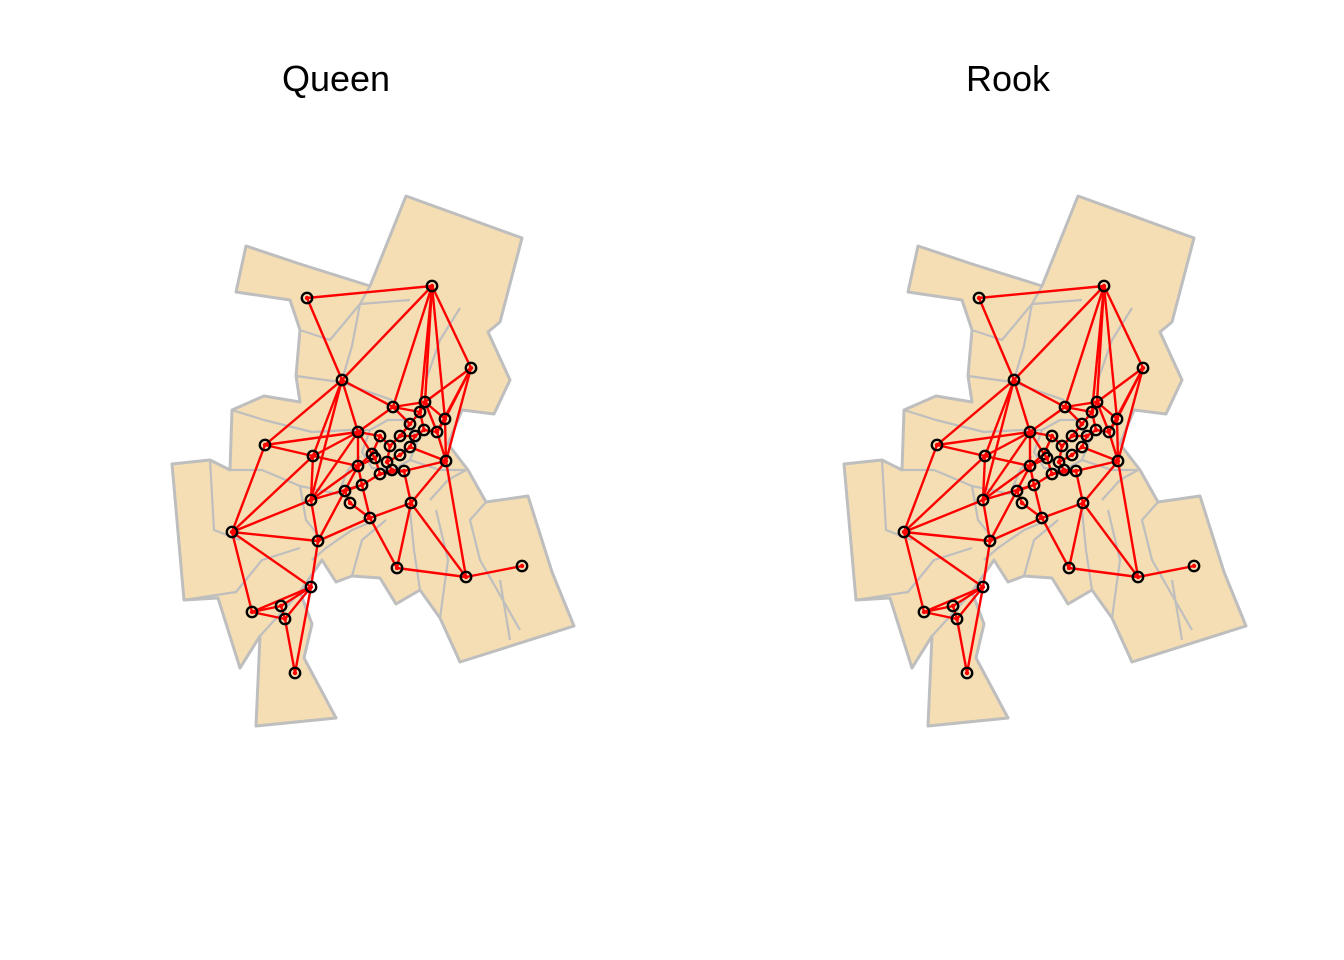 This screenshot has height=960, width=1344. Describe the element at coordinates (1048, 479) in the screenshot. I see `link-layer` at that location.